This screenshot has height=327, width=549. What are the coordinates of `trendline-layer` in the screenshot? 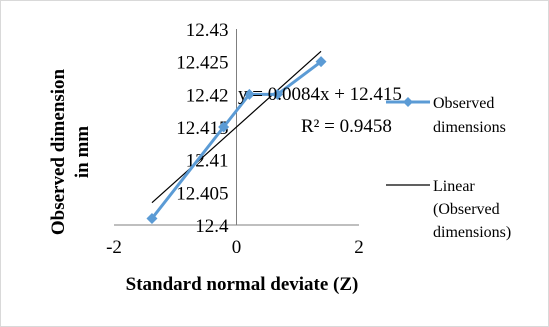 It's located at (236, 127).